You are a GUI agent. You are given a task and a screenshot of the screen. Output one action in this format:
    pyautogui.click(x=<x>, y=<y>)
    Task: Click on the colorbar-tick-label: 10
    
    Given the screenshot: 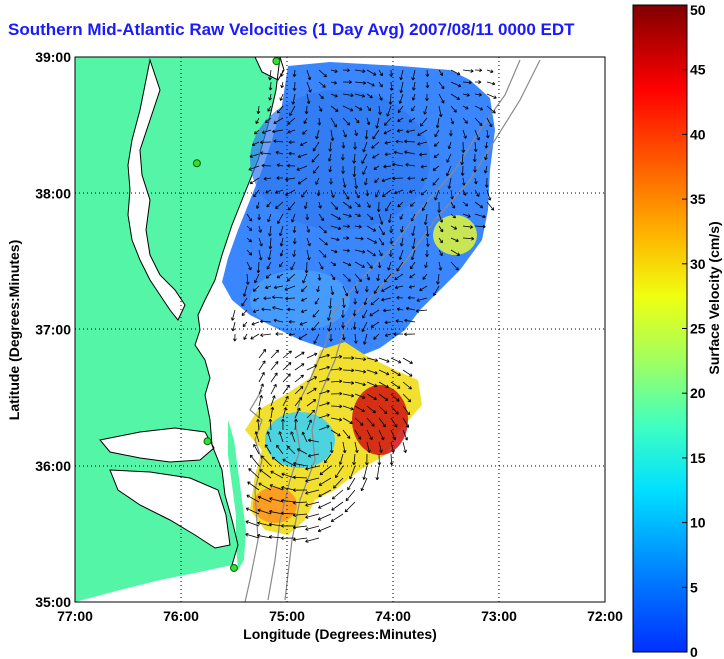 What is the action you would take?
    pyautogui.click(x=698, y=523)
    